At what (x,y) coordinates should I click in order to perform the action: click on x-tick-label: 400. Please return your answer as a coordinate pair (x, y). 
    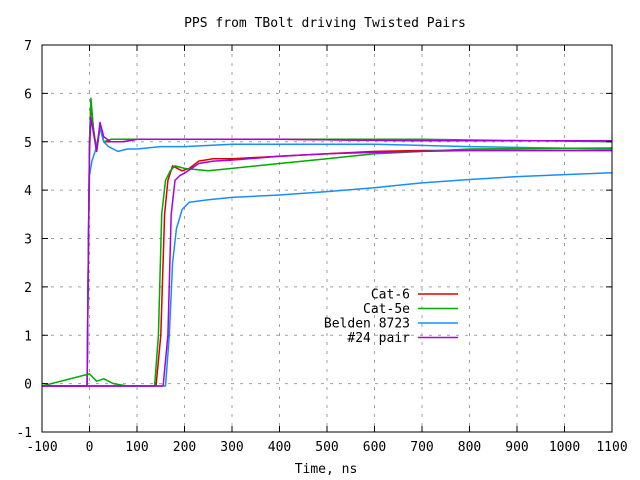
    Looking at the image, I should click on (279, 447).